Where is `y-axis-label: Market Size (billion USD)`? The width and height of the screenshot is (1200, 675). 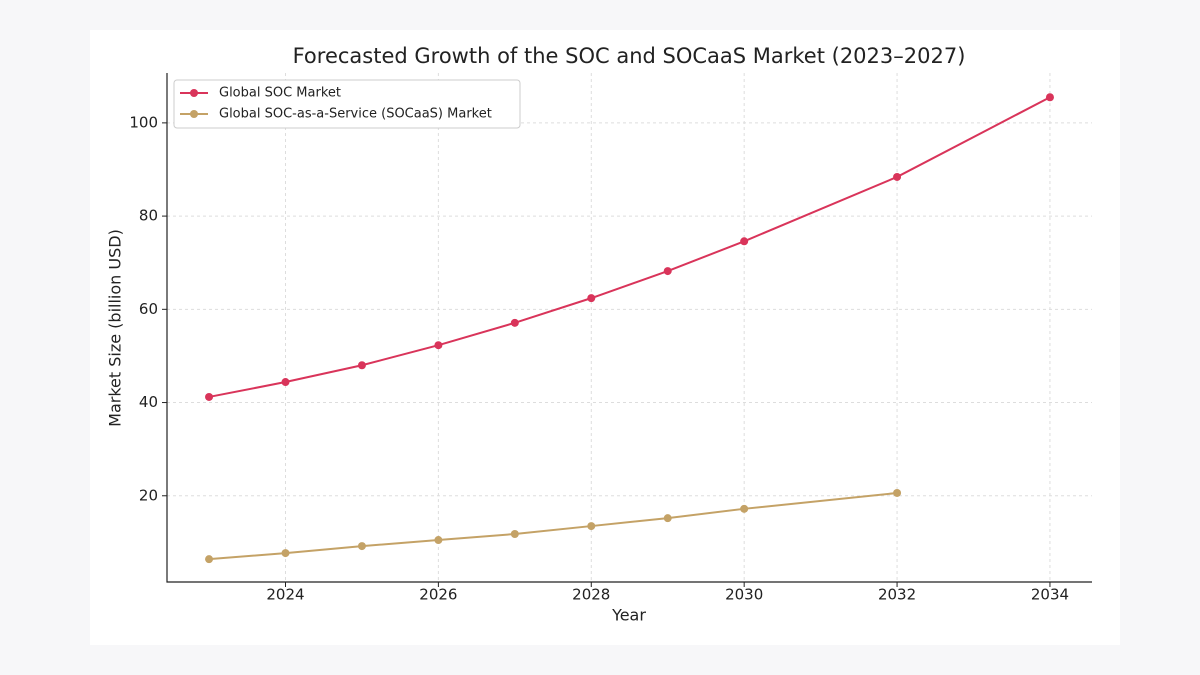 y-axis-label: Market Size (billion USD) is located at coordinates (115, 328).